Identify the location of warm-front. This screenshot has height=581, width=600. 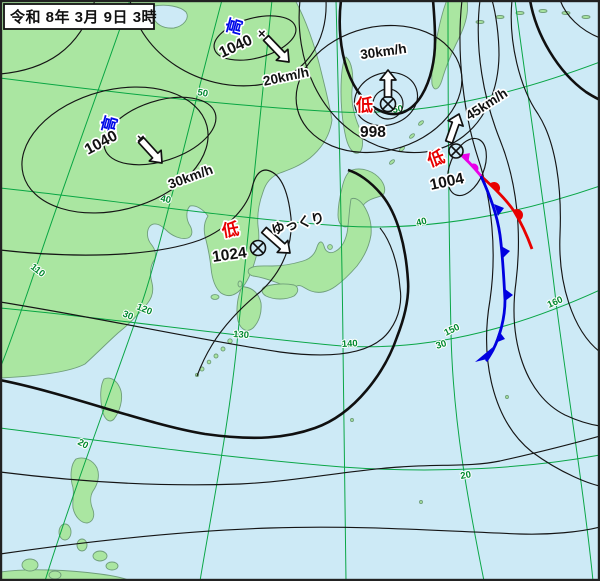
(507, 212).